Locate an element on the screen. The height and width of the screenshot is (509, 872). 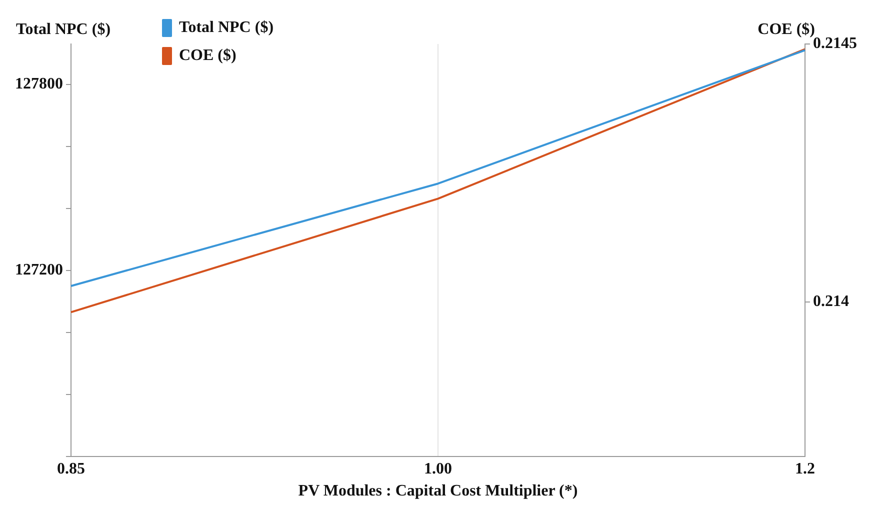
x-tick-label: 1.2 is located at coordinates (805, 469).